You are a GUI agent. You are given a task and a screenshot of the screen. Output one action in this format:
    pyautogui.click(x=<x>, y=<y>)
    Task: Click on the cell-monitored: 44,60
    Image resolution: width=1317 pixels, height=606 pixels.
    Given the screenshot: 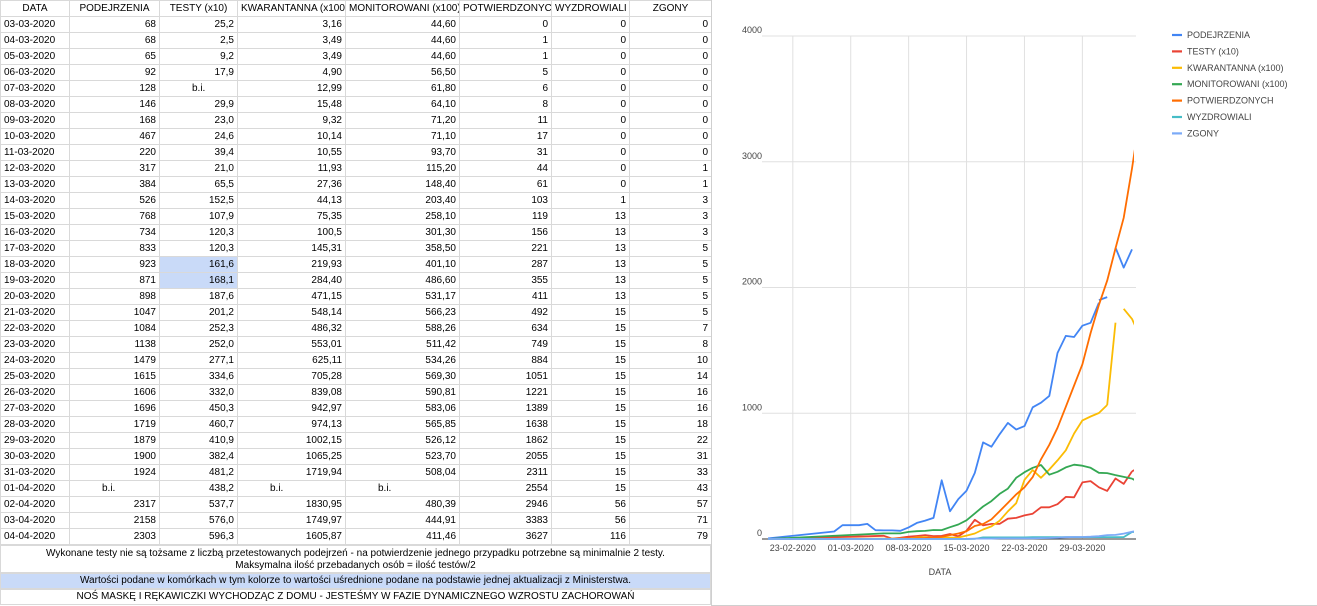 What is the action you would take?
    pyautogui.click(x=402, y=40)
    